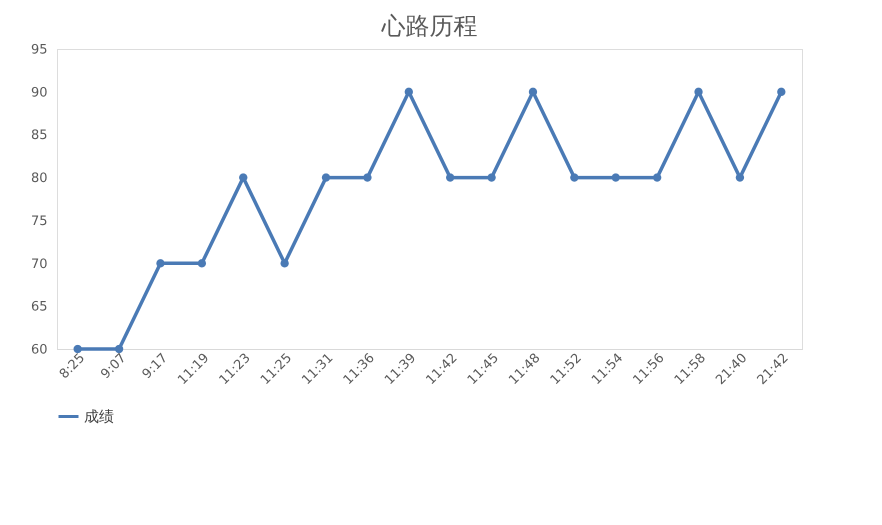  I want to click on y-tick-label: 95, so click(39, 50).